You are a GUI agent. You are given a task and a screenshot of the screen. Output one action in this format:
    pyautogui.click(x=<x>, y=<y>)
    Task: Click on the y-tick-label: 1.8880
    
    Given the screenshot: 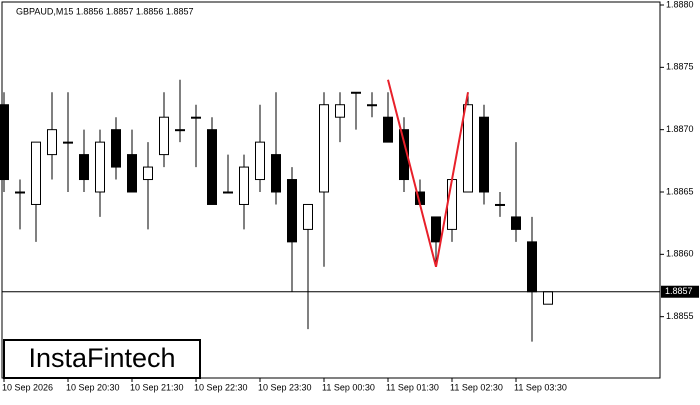 What is the action you would take?
    pyautogui.click(x=680, y=4)
    